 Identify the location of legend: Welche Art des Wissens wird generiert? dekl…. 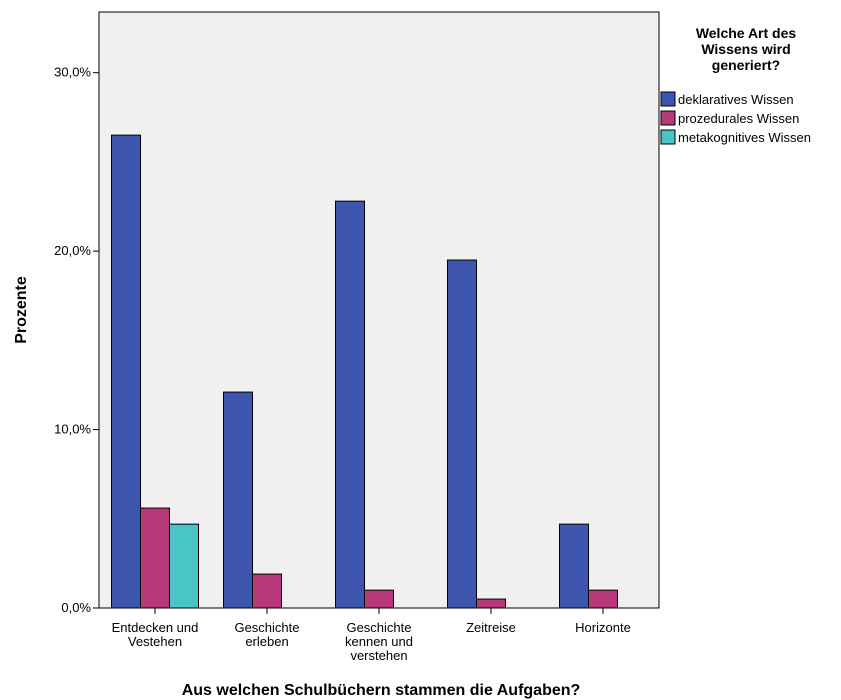
(735, 85).